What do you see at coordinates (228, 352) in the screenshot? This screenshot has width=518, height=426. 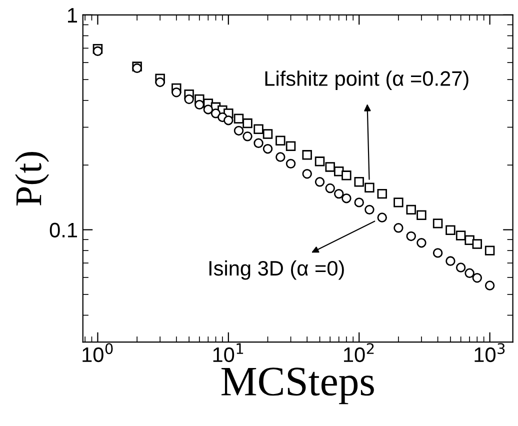 I see `x-tick-label: 10$^{1}$` at bounding box center [228, 352].